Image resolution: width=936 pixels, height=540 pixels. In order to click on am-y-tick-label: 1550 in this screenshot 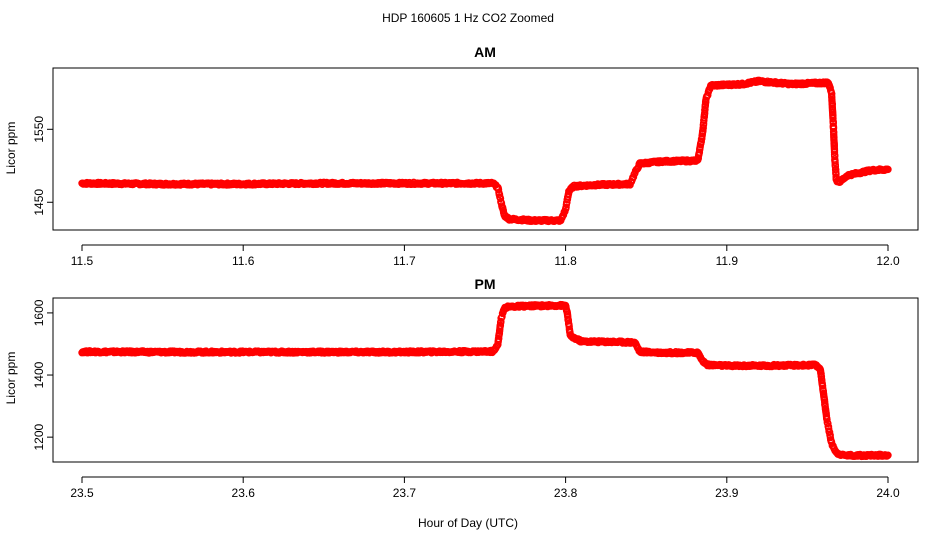, I will do `click(39, 129)`.